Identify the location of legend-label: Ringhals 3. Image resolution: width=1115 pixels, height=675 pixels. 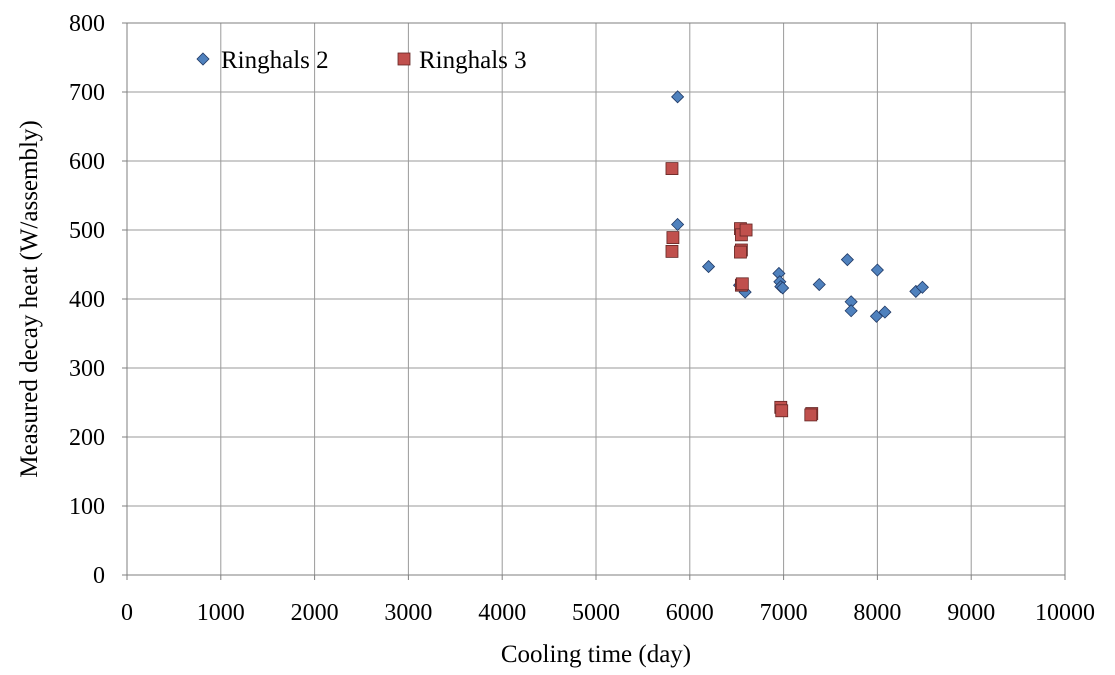
(473, 60).